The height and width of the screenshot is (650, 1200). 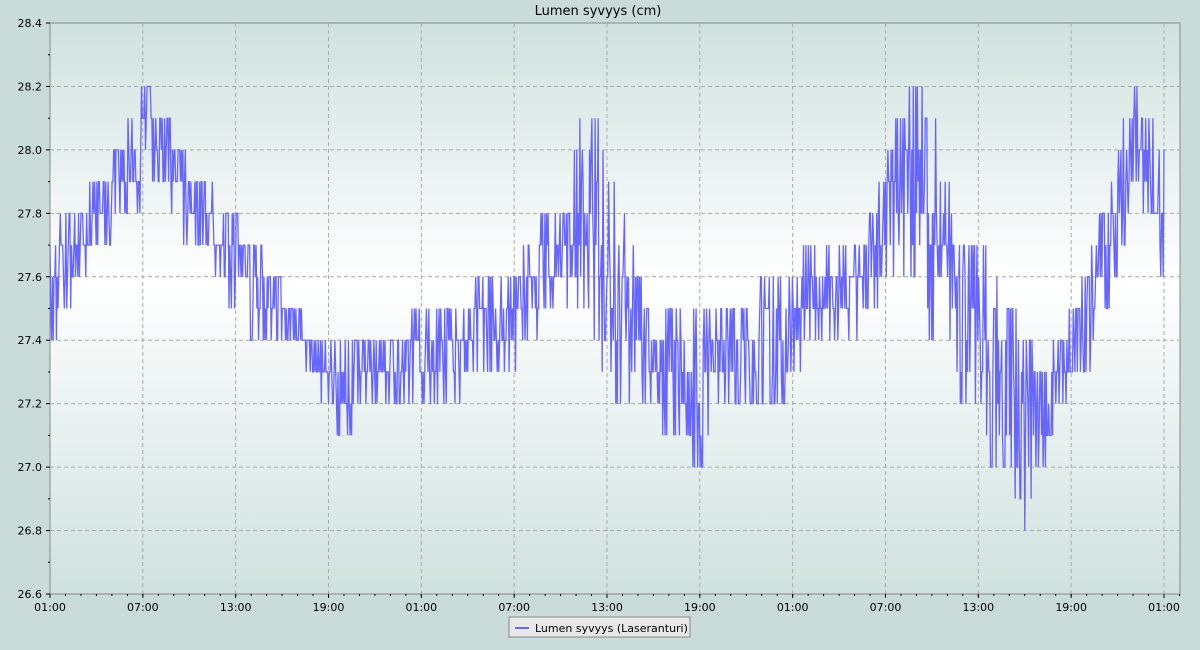 What do you see at coordinates (30, 531) in the screenshot?
I see `y-tick-label: 26.8` at bounding box center [30, 531].